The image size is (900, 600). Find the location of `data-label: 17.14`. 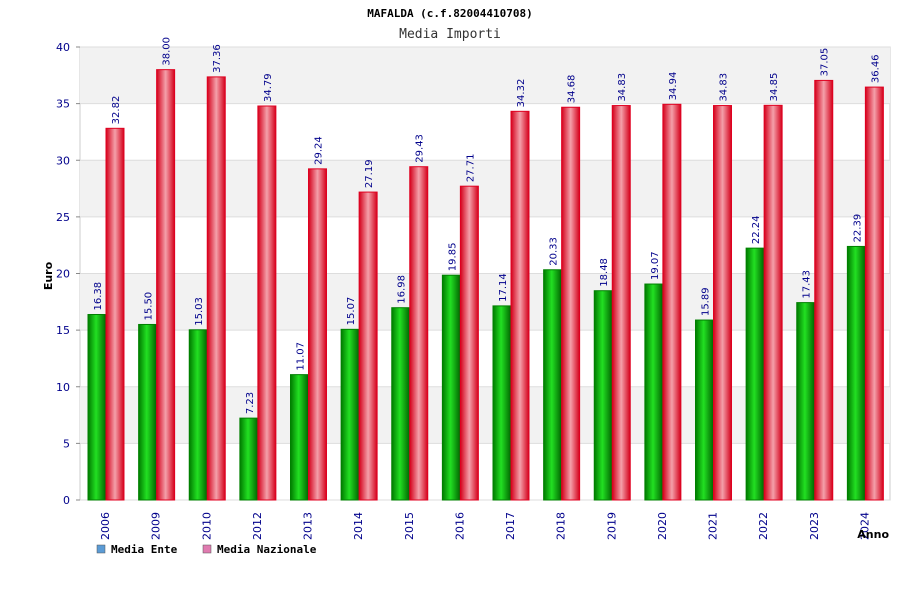

data-label: 17.14 is located at coordinates (503, 287).